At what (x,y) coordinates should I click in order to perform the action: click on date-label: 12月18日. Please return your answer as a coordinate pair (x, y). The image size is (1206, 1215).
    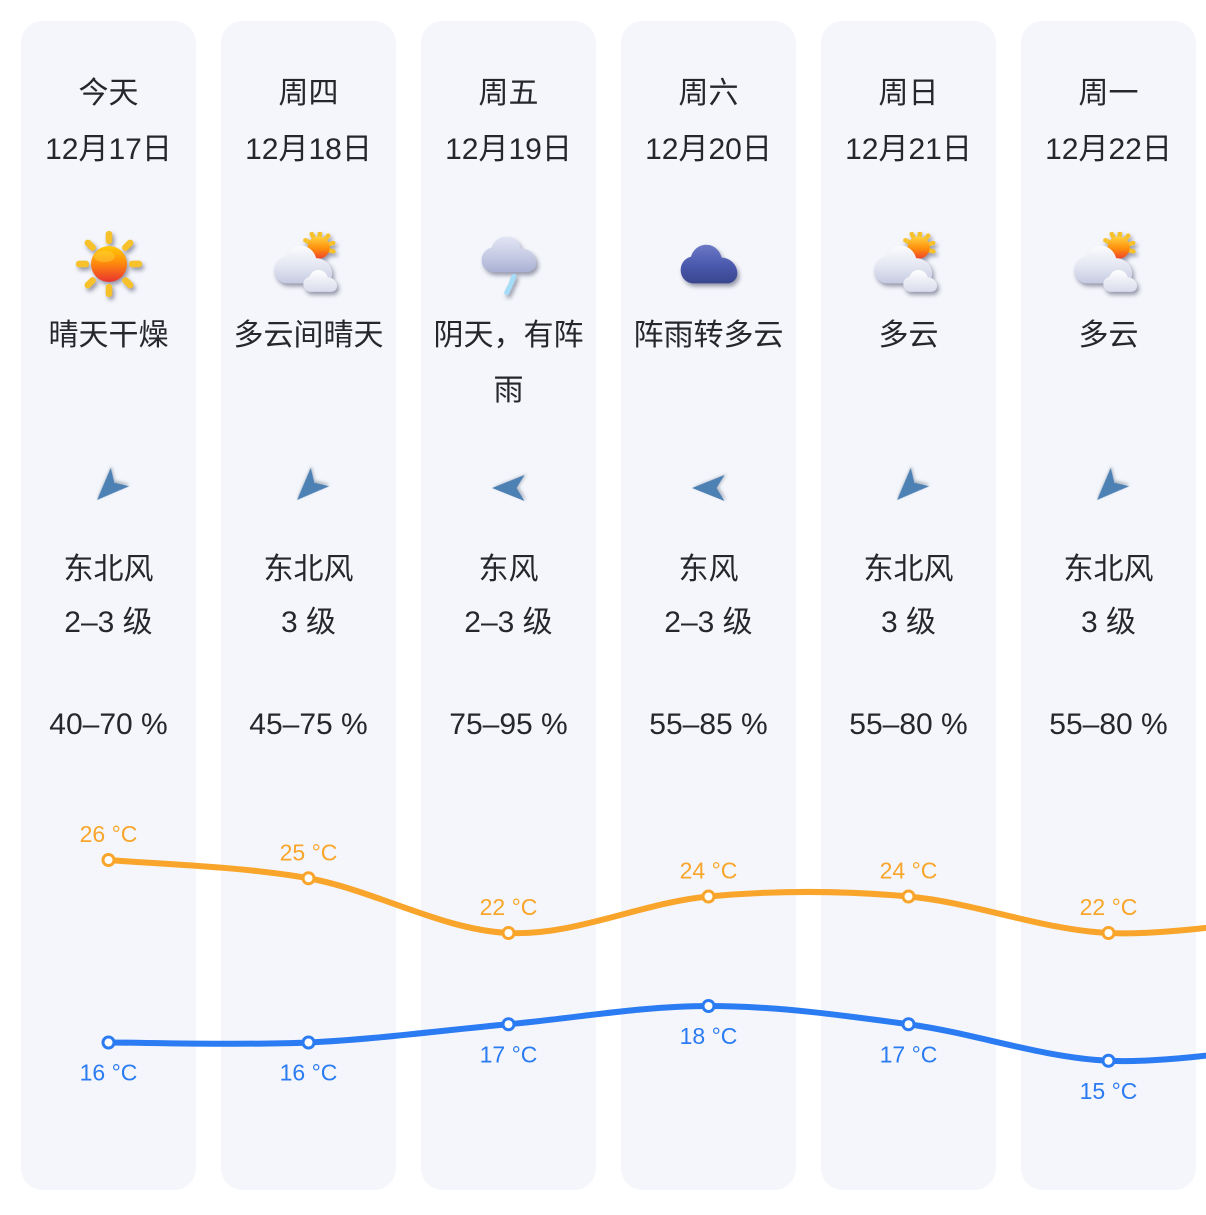
    Looking at the image, I should click on (308, 149).